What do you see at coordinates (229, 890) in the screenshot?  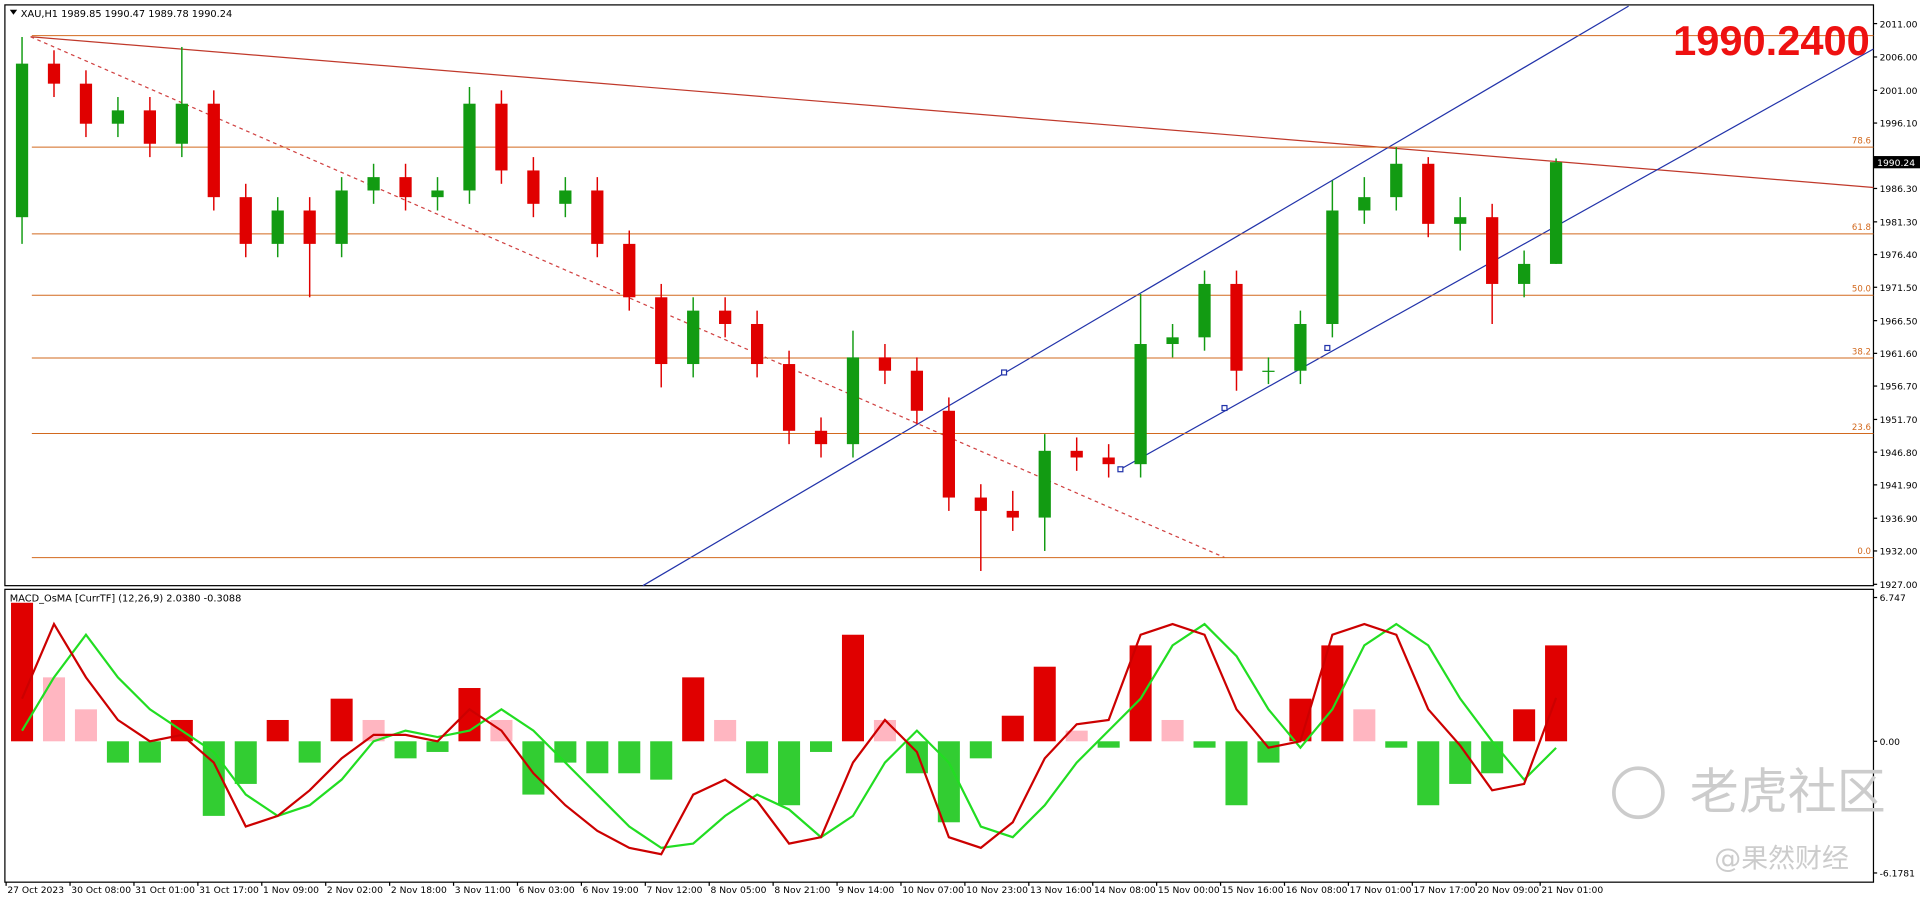 I see `x-tick-label: 31 Oct 17:00` at bounding box center [229, 890].